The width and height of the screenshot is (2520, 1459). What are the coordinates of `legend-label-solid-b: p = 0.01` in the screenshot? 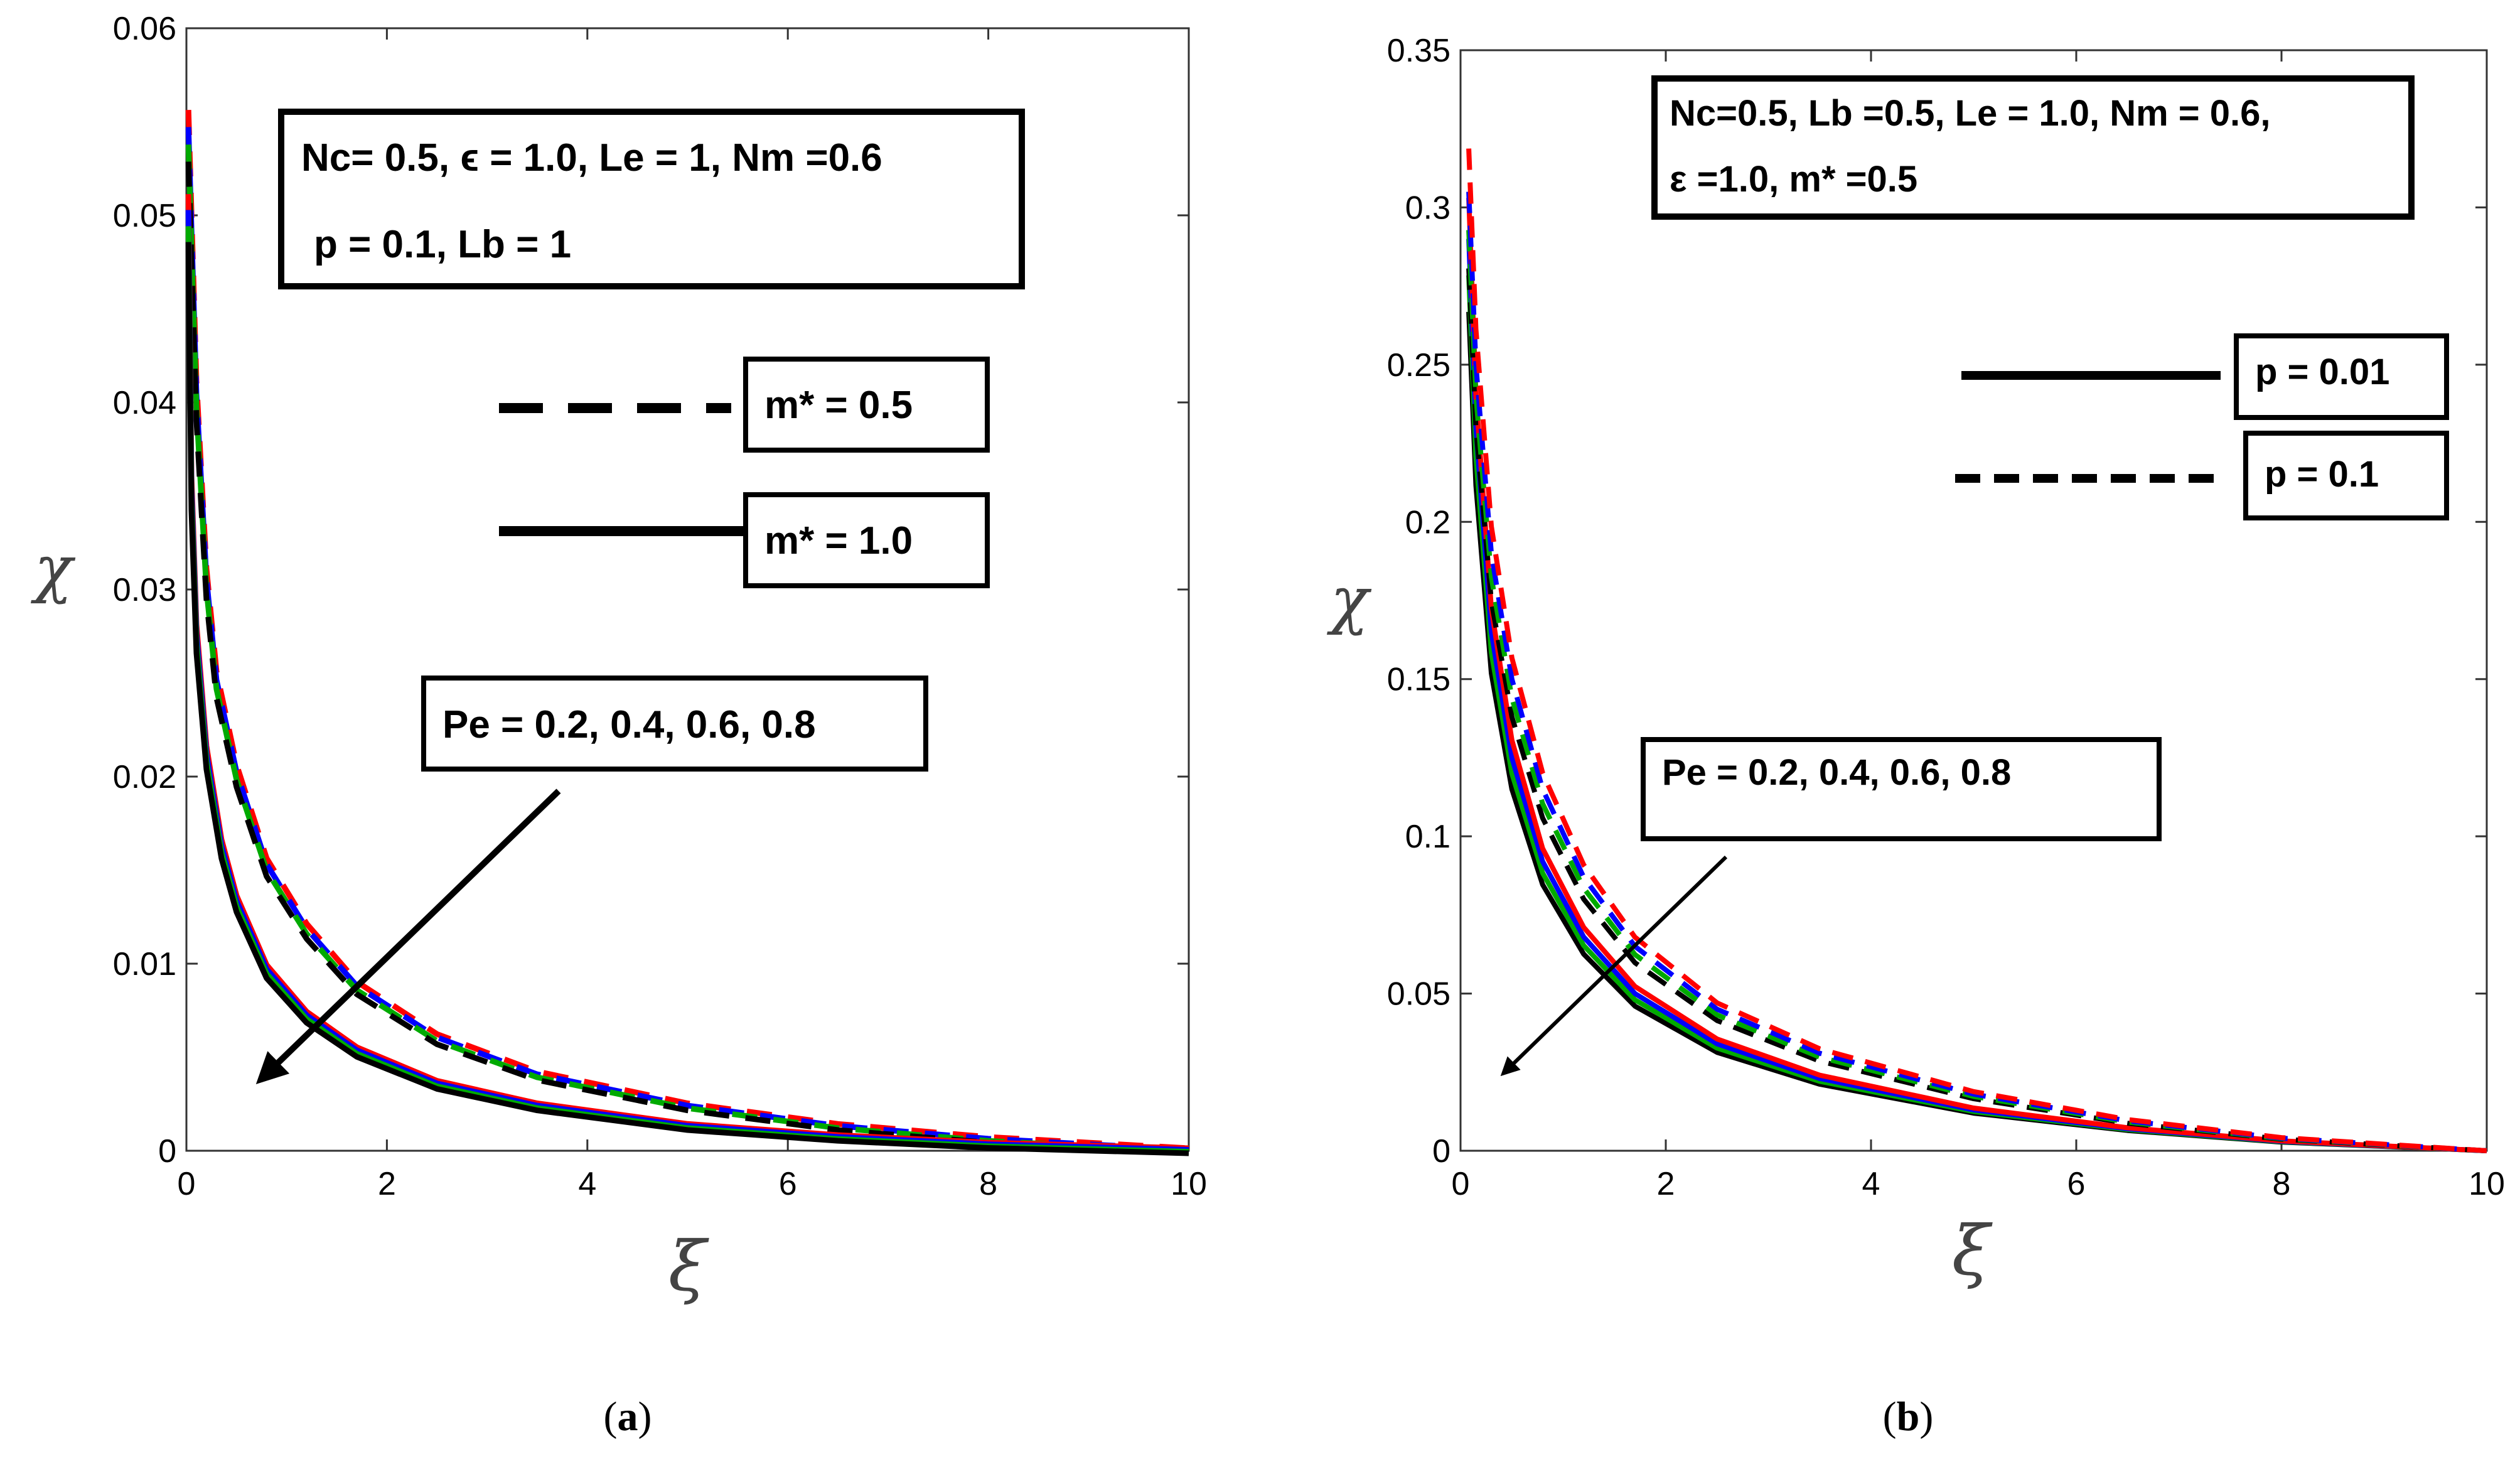 It's located at (2322, 372).